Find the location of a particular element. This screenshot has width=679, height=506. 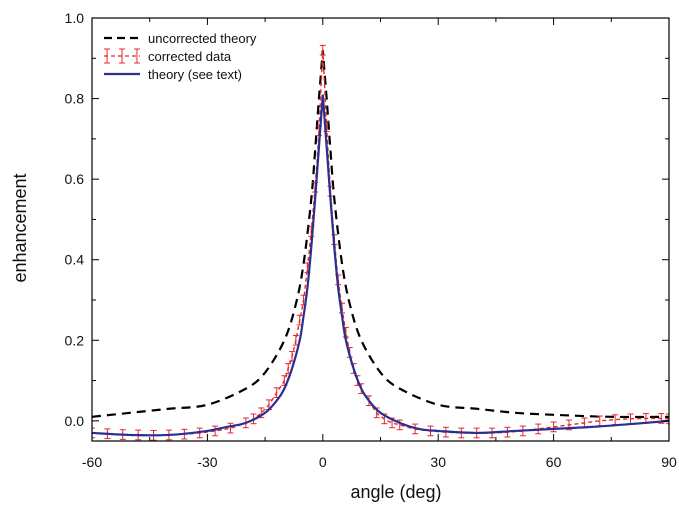

legend-item: theory (see text) is located at coordinates (173, 74).